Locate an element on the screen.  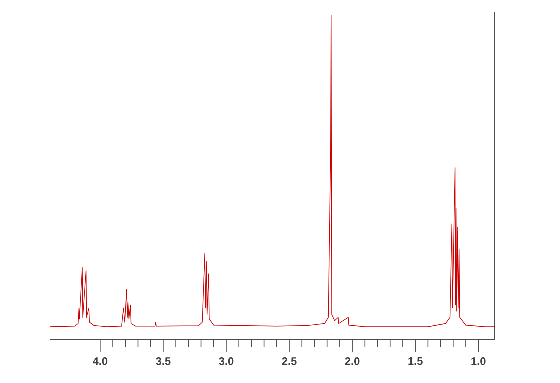
x-tick-label: 2.5 is located at coordinates (289, 362).